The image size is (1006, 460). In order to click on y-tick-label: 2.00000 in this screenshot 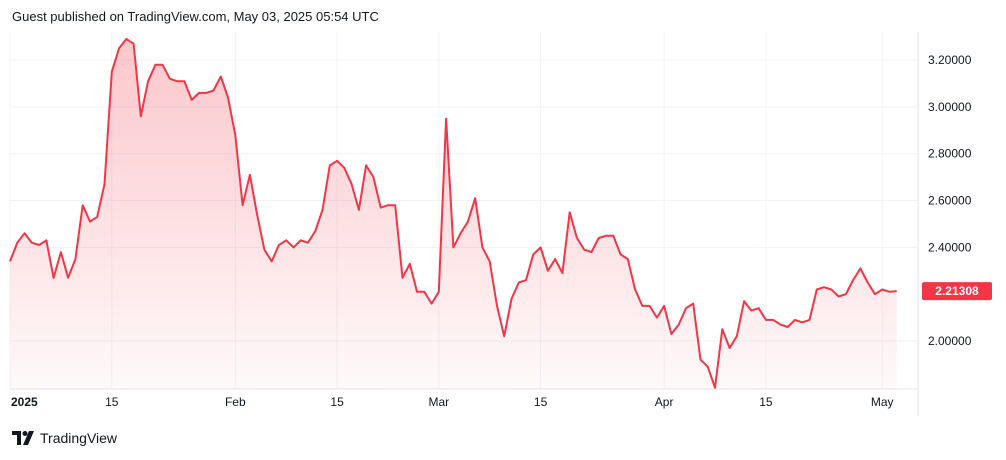, I will do `click(950, 341)`.